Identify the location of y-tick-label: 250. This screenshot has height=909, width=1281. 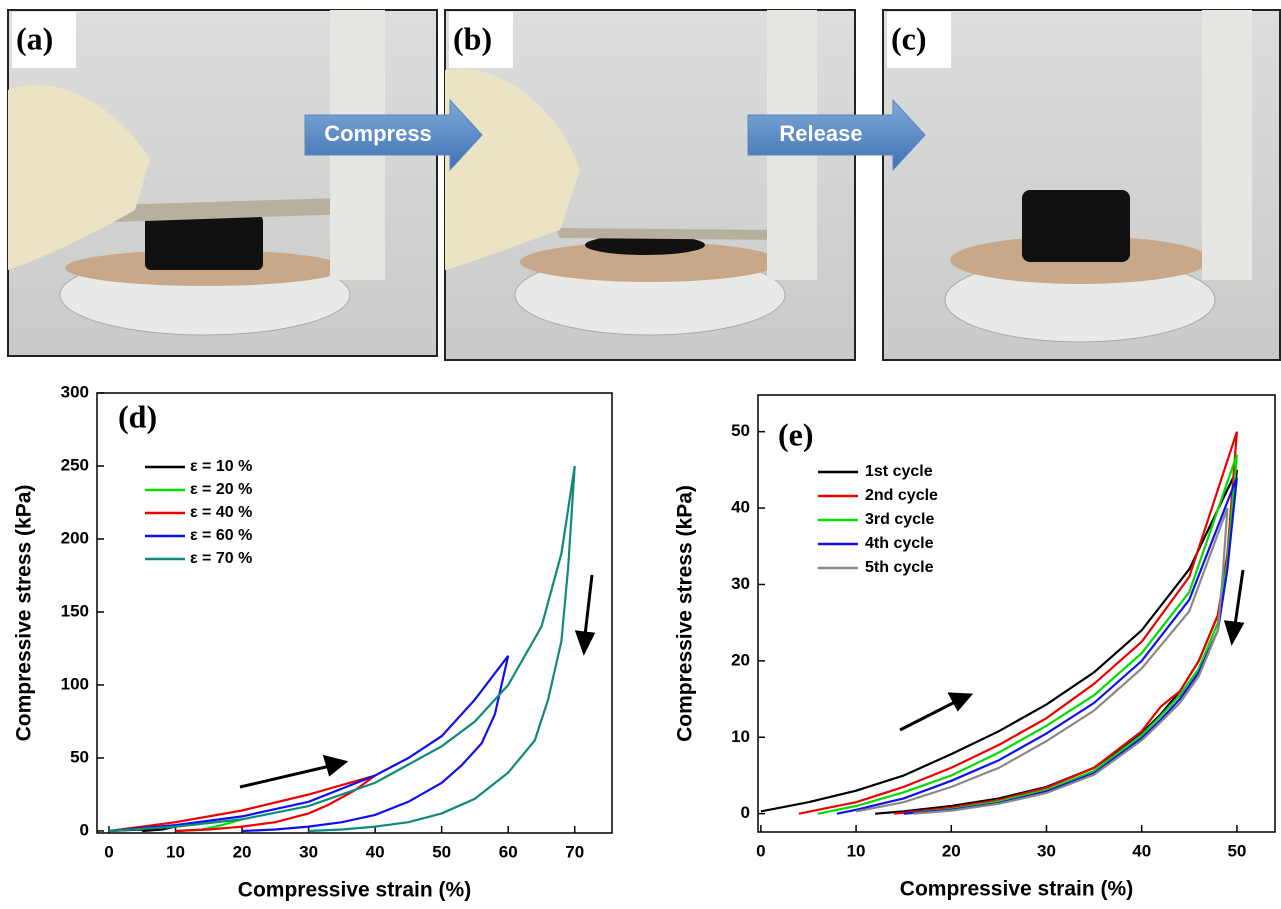
(75, 464).